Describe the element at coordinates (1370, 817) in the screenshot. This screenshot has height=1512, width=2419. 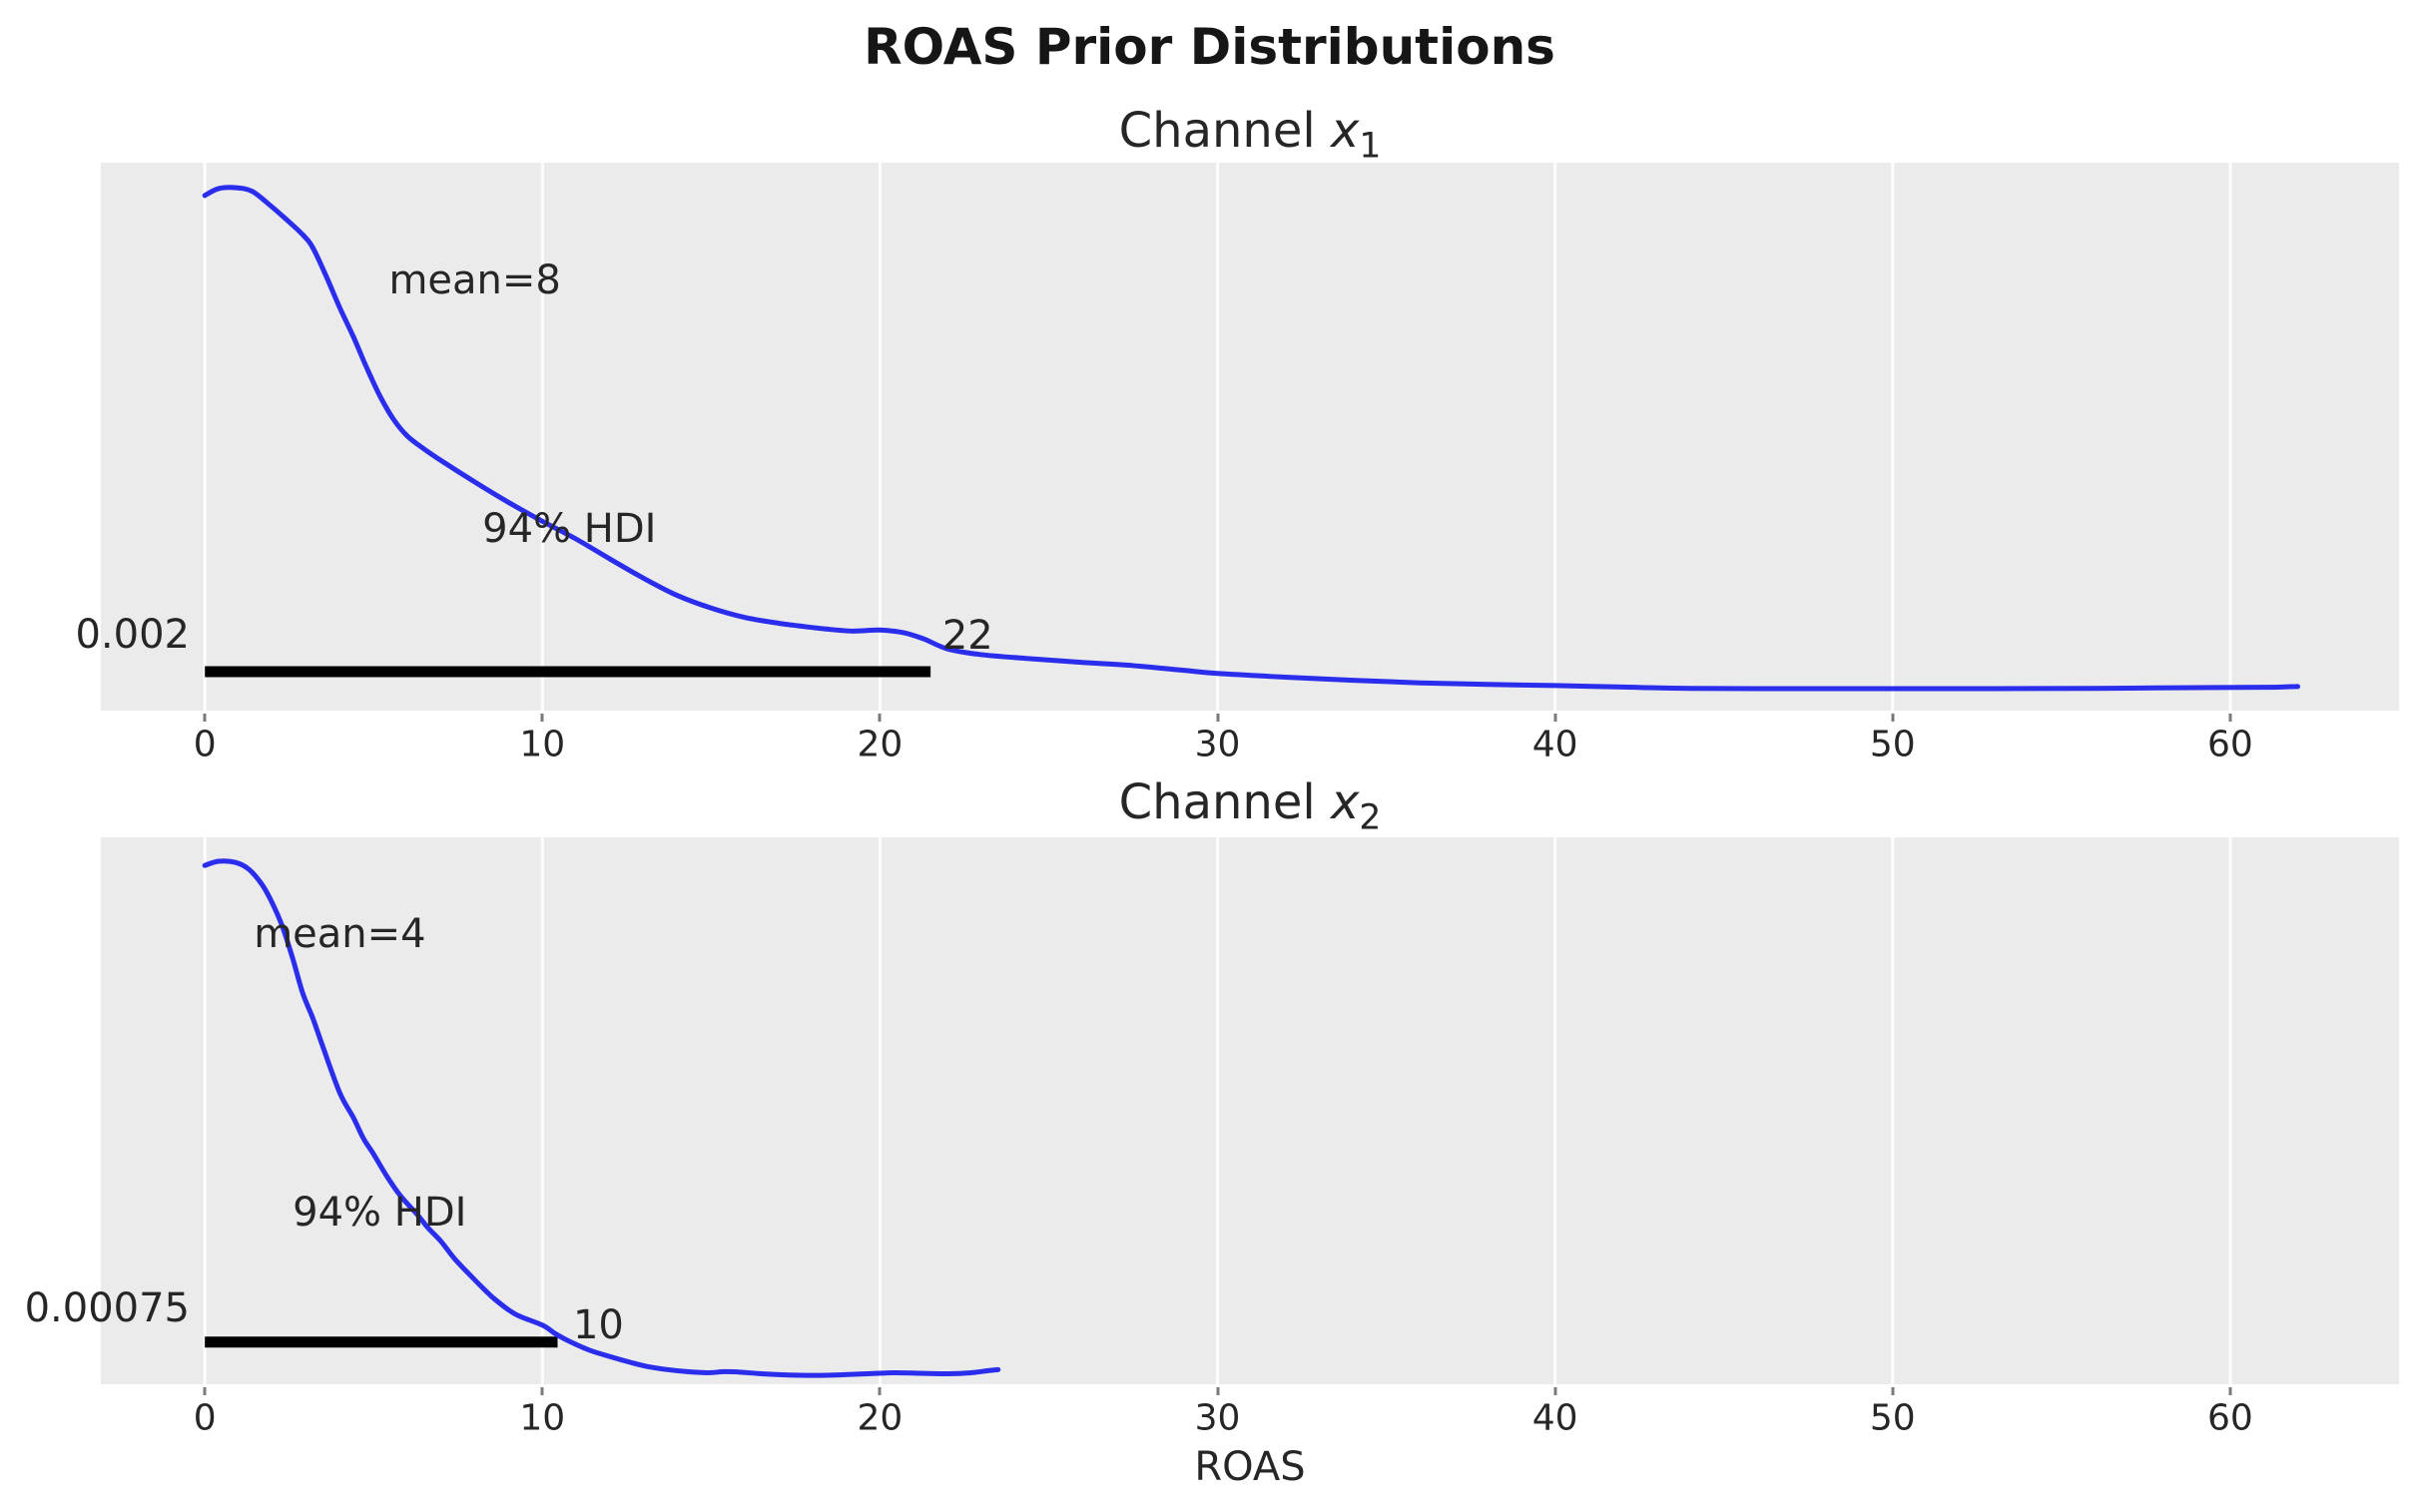
I see `subplot-title-subscript: 2` at that location.